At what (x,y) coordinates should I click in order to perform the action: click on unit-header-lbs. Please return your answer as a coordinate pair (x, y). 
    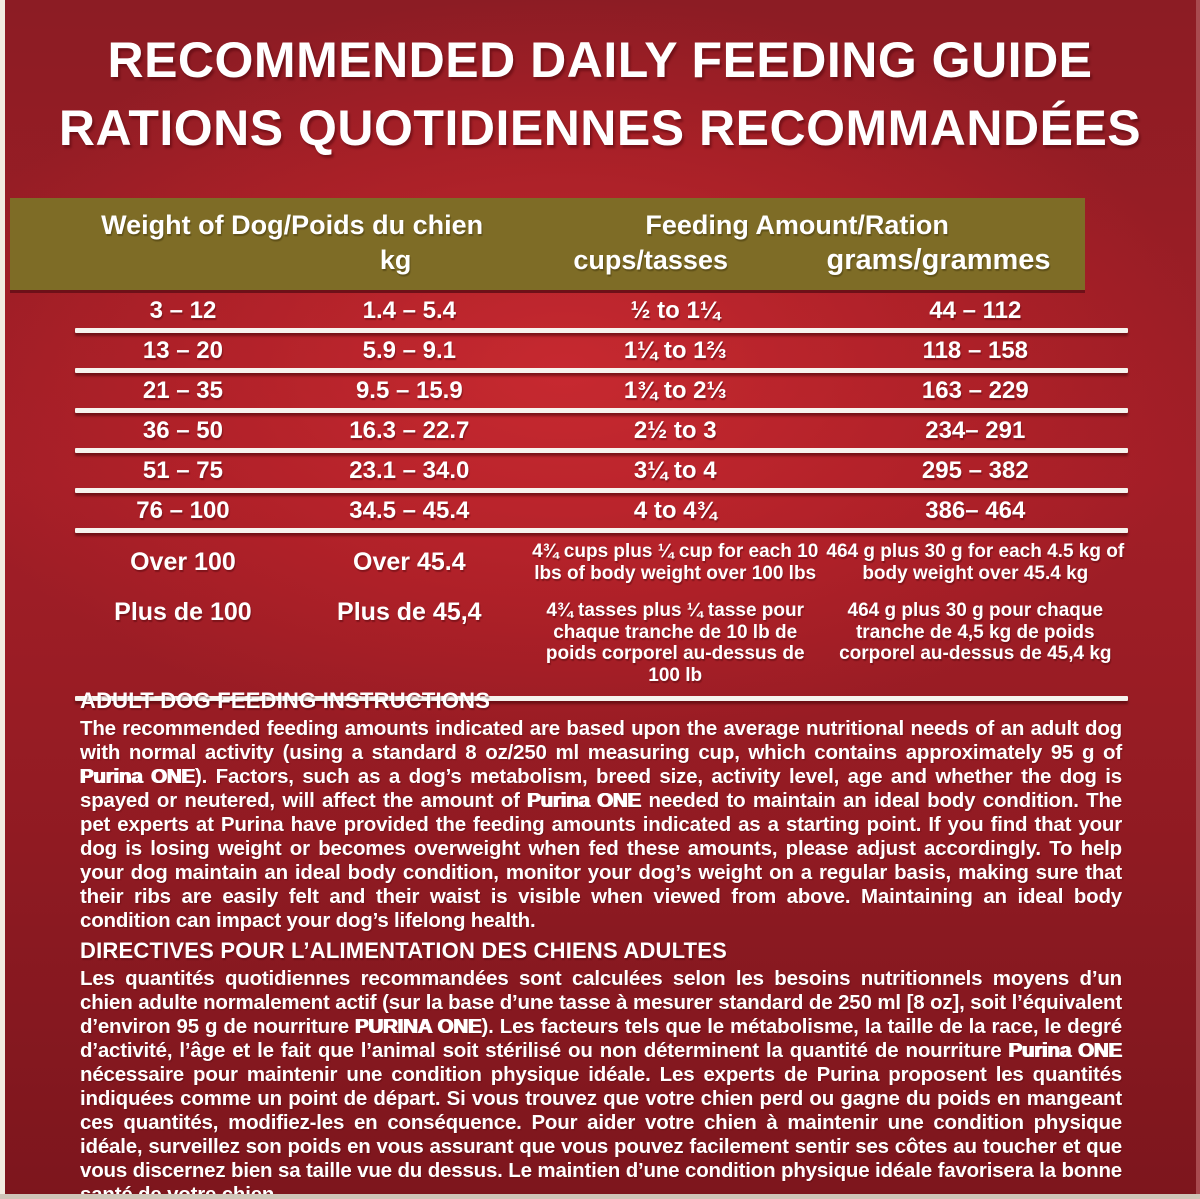
    Looking at the image, I should click on (178, 260).